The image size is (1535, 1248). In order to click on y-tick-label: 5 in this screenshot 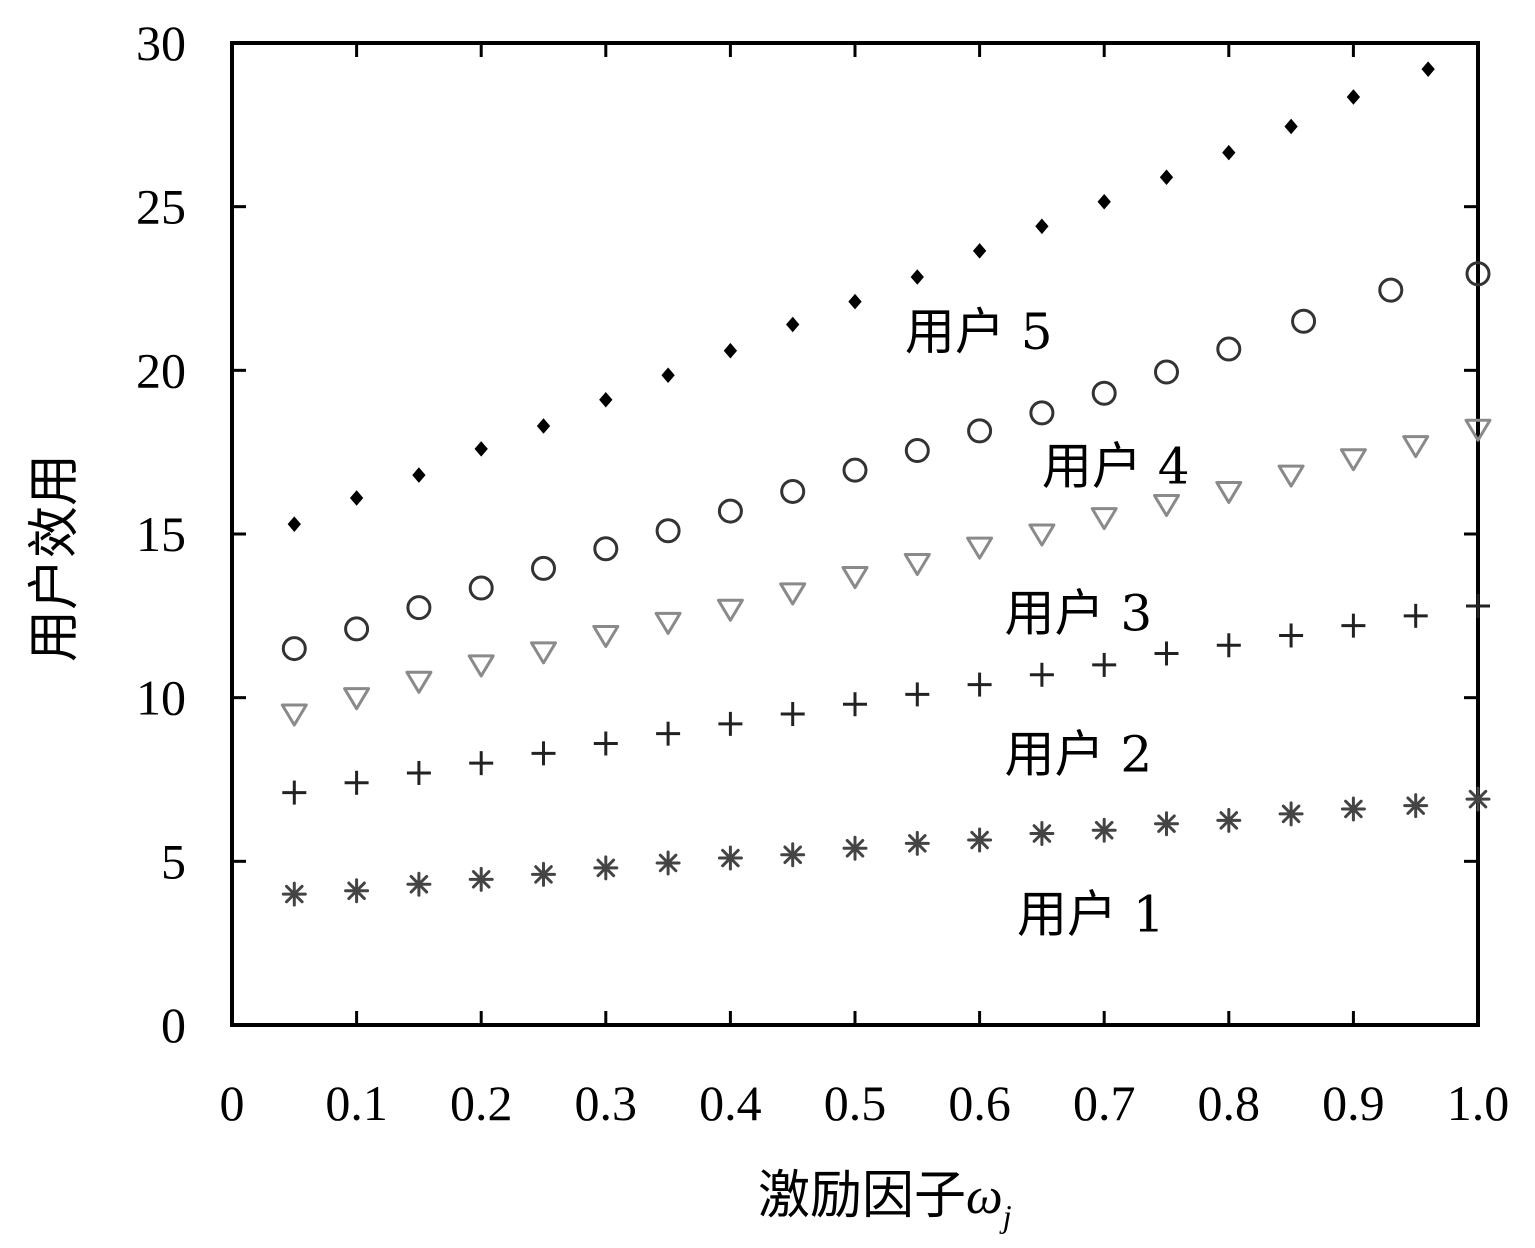, I will do `click(173, 861)`.